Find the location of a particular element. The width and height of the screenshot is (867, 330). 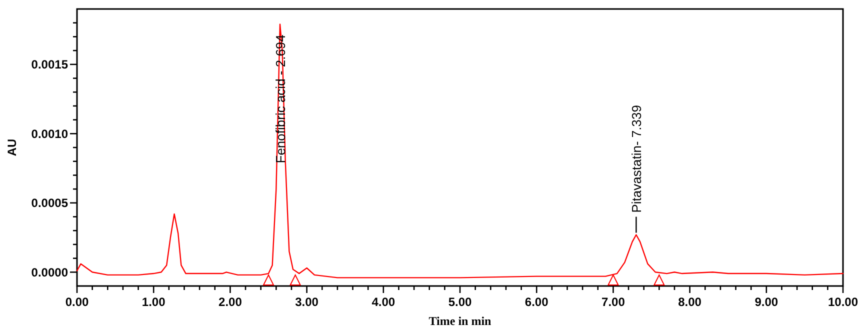

x-tick-label: 0.00 is located at coordinates (77, 302).